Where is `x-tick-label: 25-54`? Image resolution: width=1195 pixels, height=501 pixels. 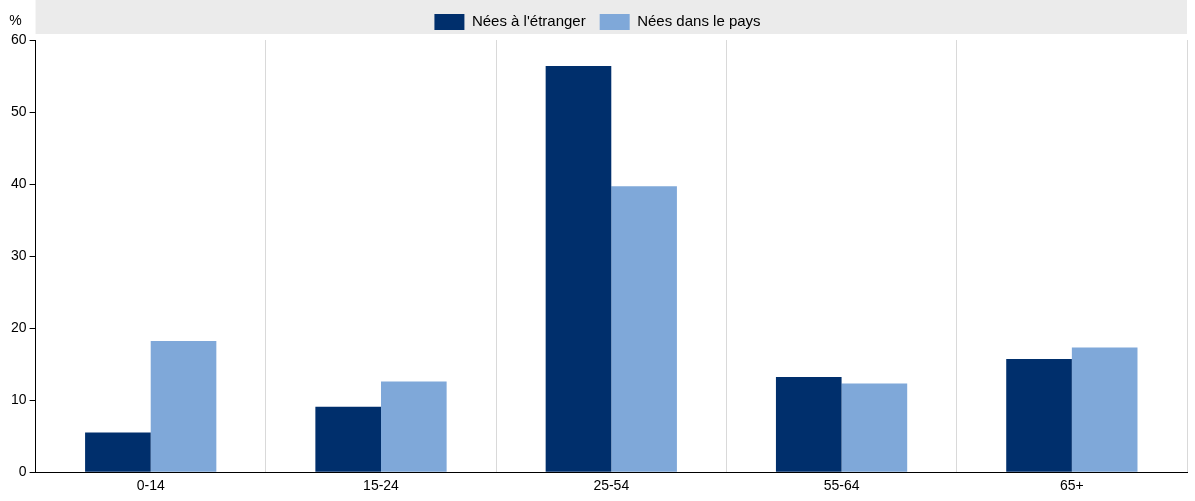 x-tick-label: 25-54 is located at coordinates (611, 485).